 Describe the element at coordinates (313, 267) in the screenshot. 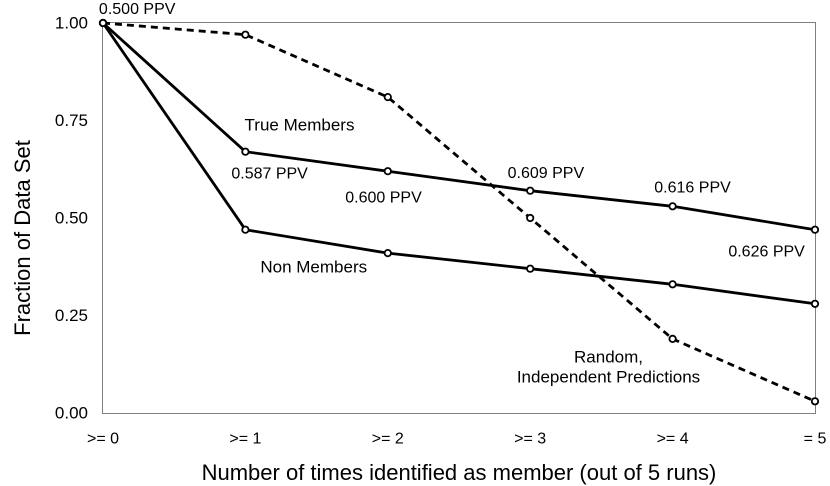

I see `series-label: Non Members` at that location.